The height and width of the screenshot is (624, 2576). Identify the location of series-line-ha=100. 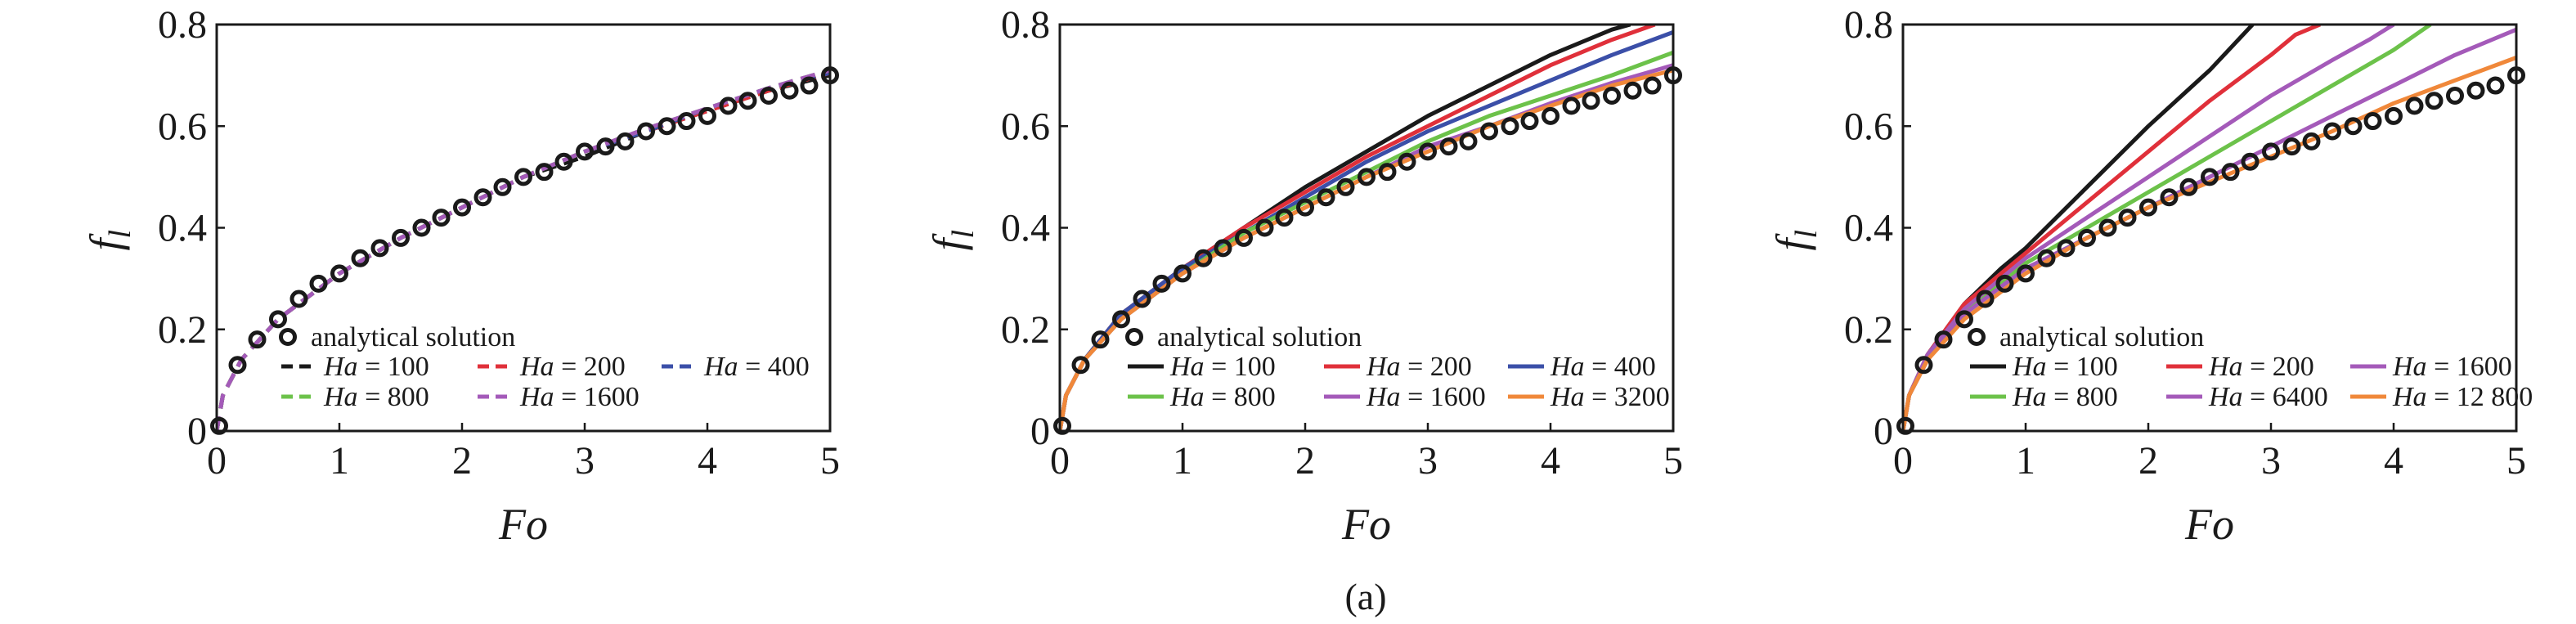
(1345, 228).